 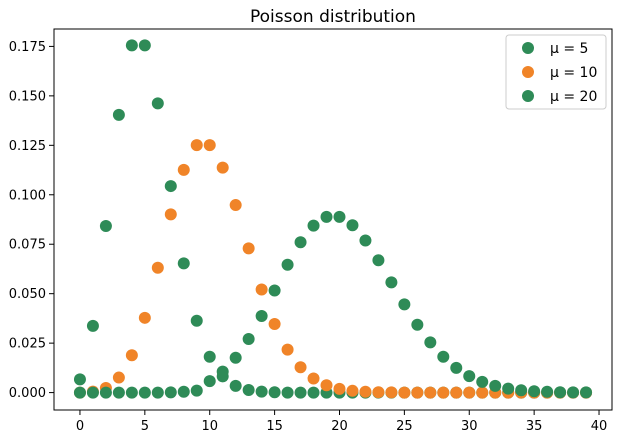 I want to click on chart-title: Poisson distribution, so click(x=333, y=17).